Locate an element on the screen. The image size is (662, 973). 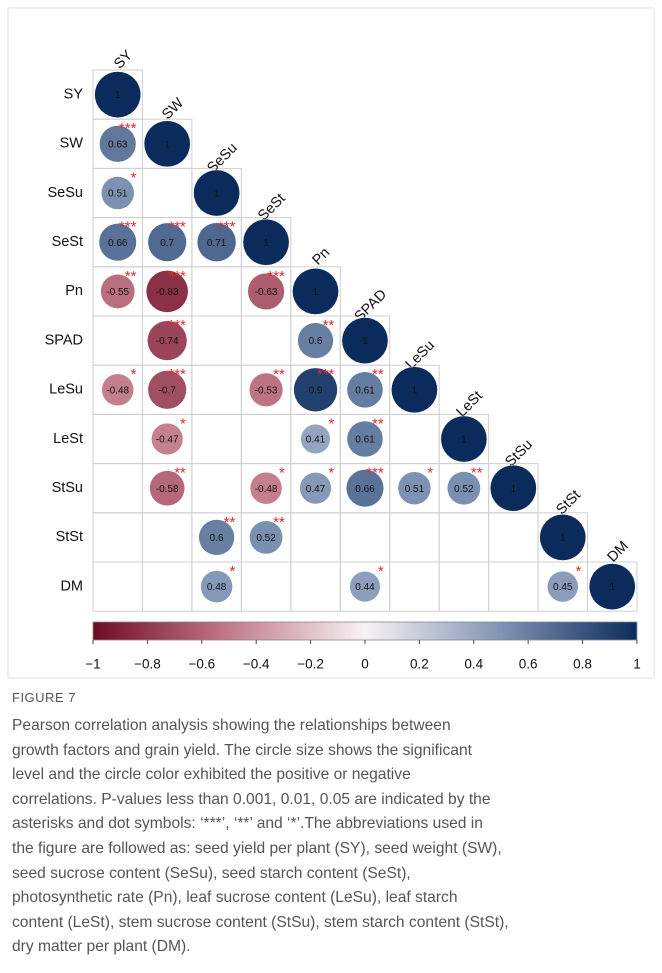
value-label: -0.7 is located at coordinates (168, 390).